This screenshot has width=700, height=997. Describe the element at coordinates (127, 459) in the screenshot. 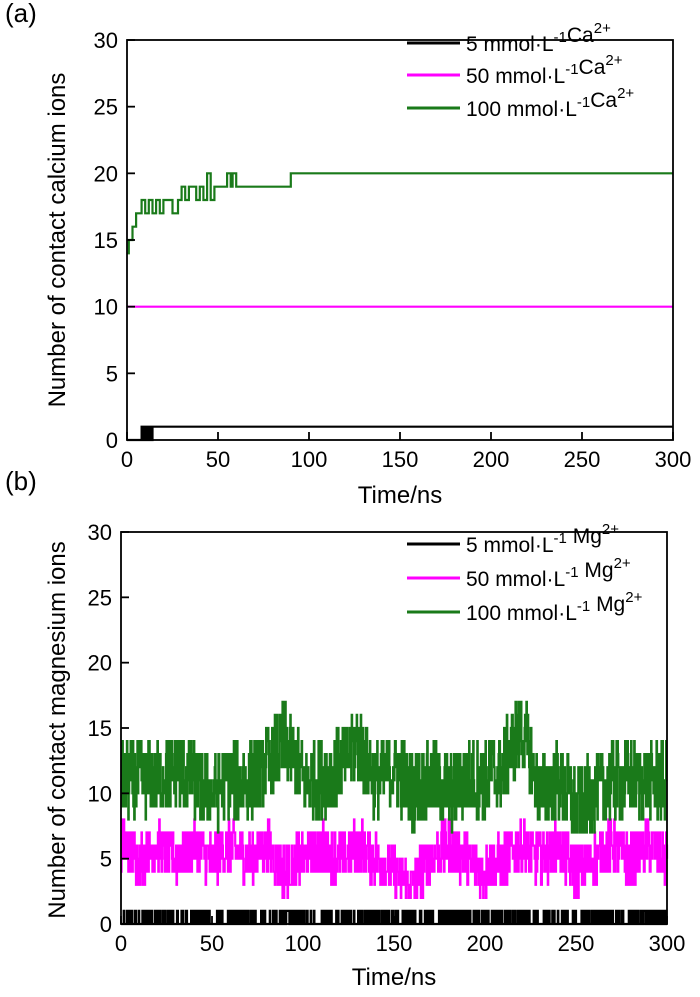

I see `x-tick-label-0-0: 0` at that location.